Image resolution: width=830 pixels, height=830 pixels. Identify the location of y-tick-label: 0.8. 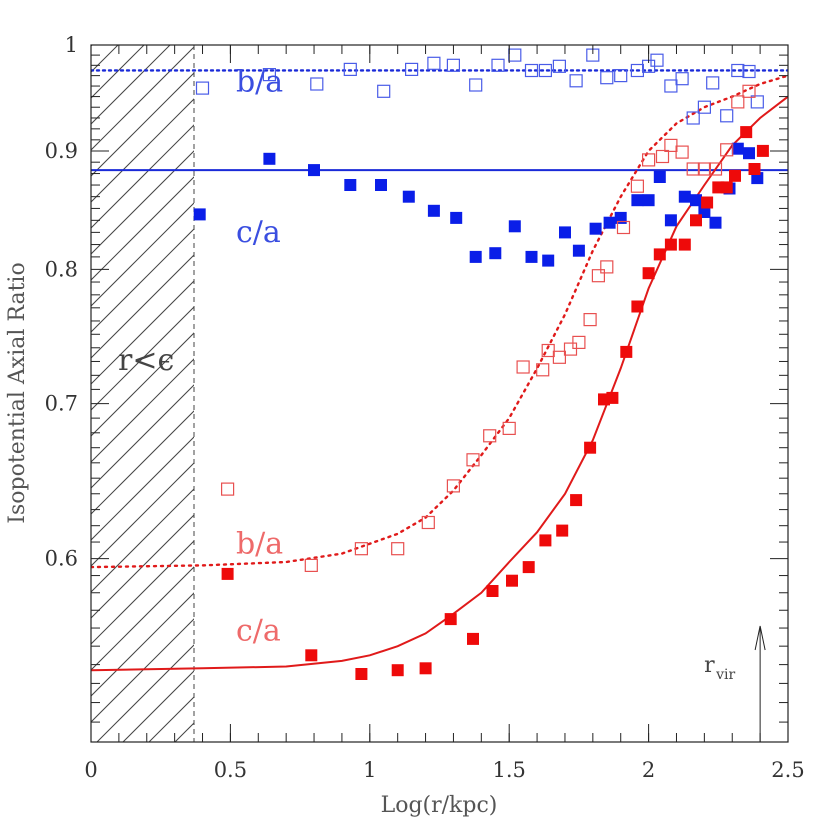
(61, 269).